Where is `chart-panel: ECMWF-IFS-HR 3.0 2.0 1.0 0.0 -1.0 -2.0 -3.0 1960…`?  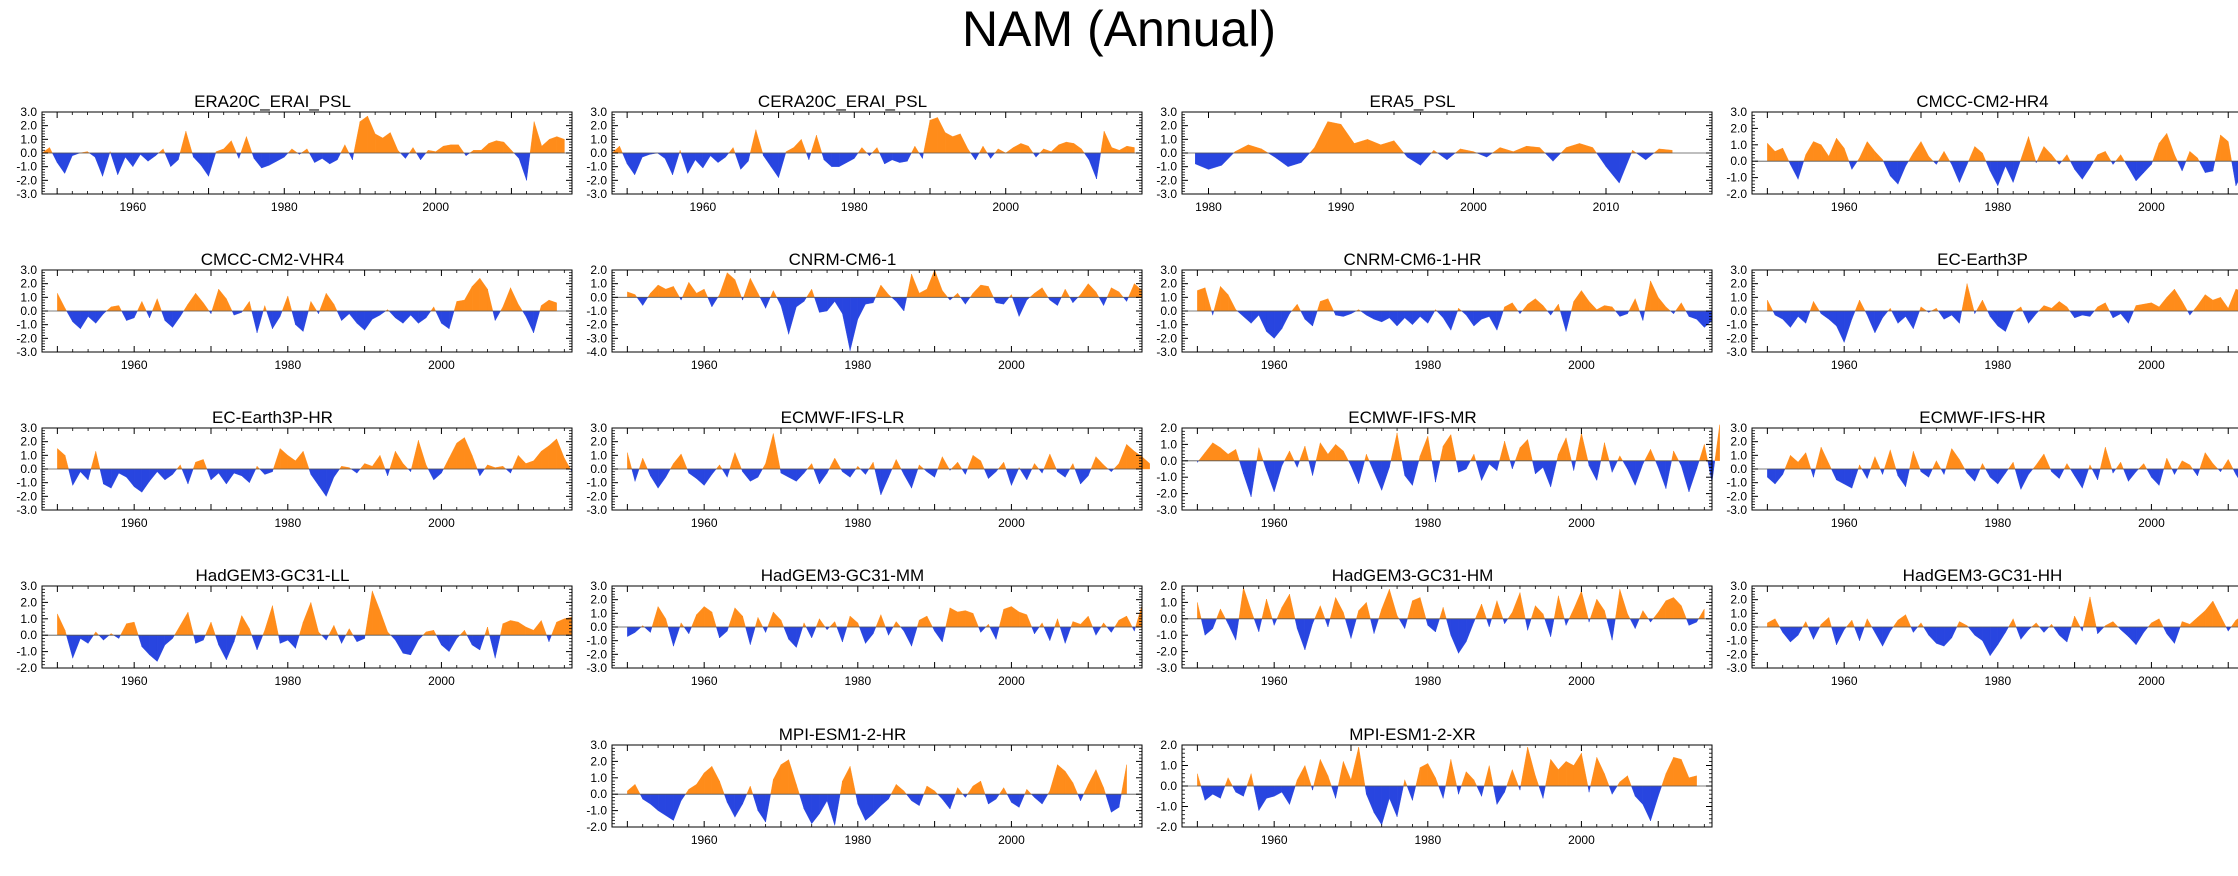
chart-panel: ECMWF-IFS-HR 3.0 2.0 1.0 0.0 -1.0 -2.0 -3.0 1960… is located at coordinates (1974, 473).